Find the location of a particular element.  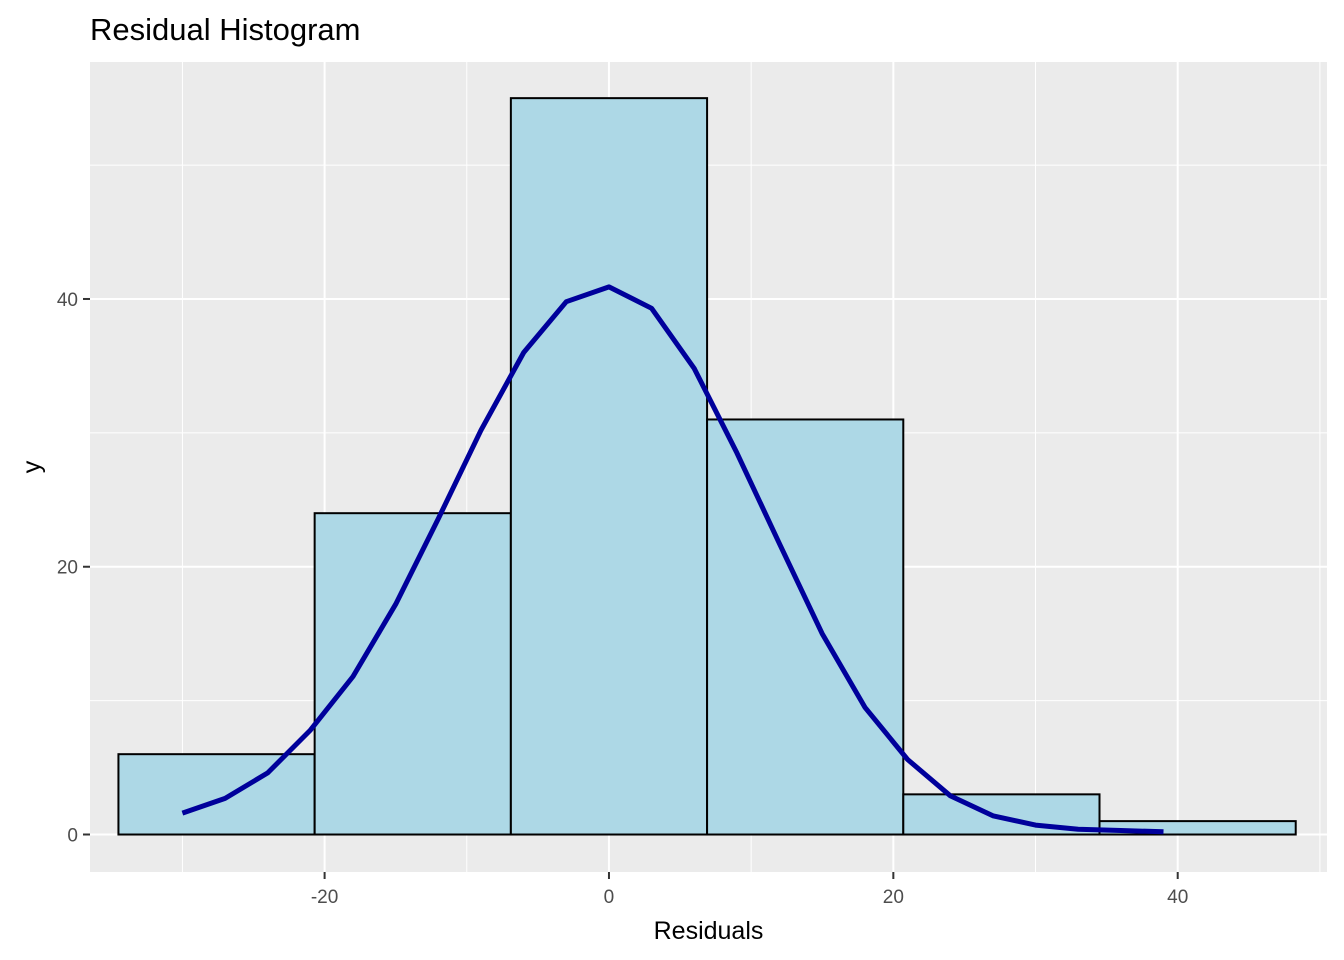

x-axis-ticks: -20 0 20 40 is located at coordinates (749, 890).